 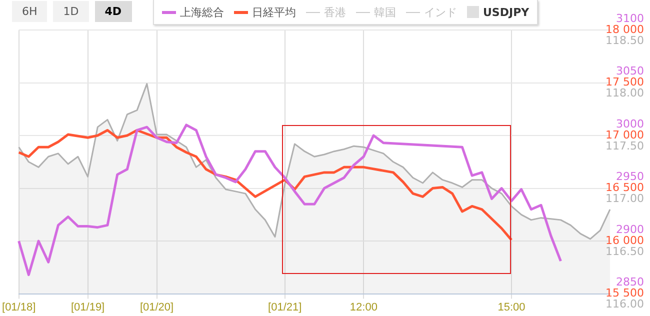 What do you see at coordinates (625, 251) in the screenshot?
I see `y3-tick-label: 116.50` at bounding box center [625, 251].